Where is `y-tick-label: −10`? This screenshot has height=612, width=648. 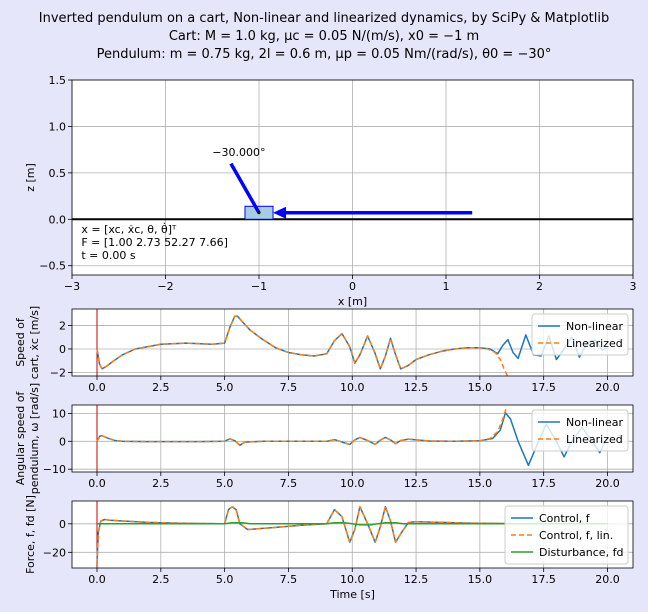 y-tick-label: −10 is located at coordinates (54, 469).